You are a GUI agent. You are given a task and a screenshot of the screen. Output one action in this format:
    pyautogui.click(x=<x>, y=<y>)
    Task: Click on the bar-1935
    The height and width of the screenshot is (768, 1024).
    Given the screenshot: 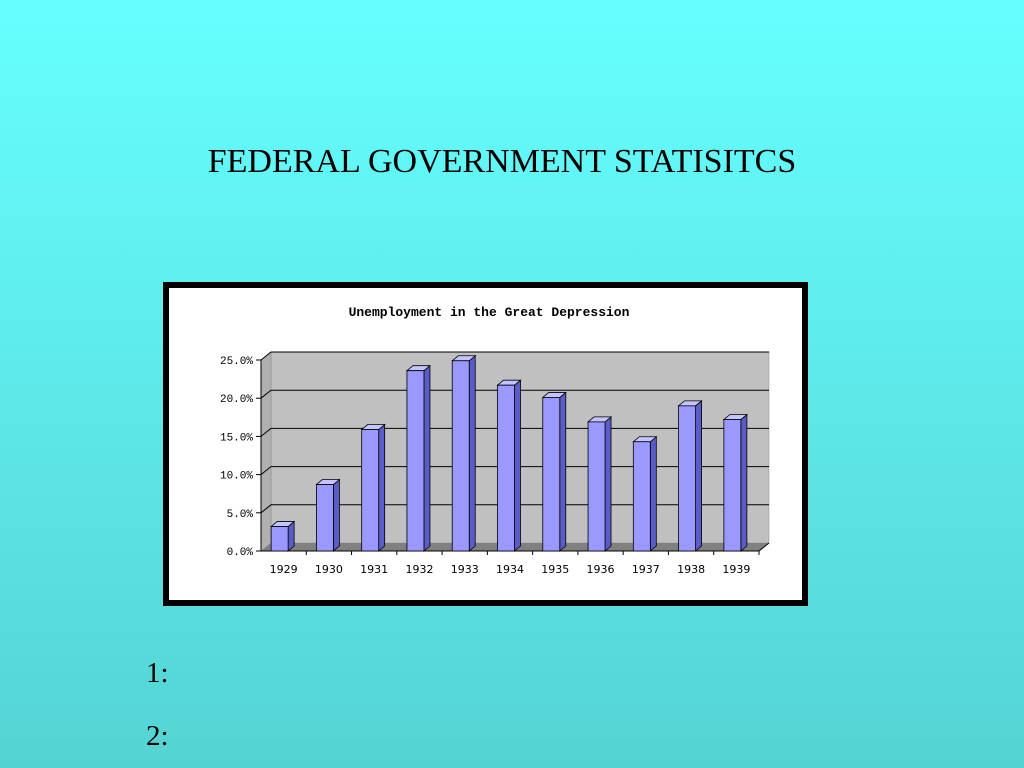 What is the action you would take?
    pyautogui.click(x=554, y=471)
    